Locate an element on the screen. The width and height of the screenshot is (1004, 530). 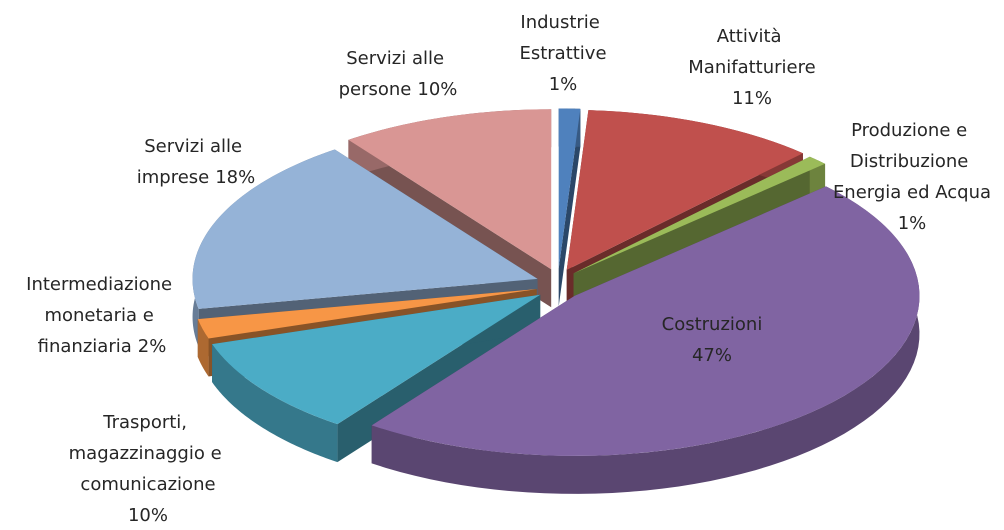
slice-side is located at coordinates (569, 207).